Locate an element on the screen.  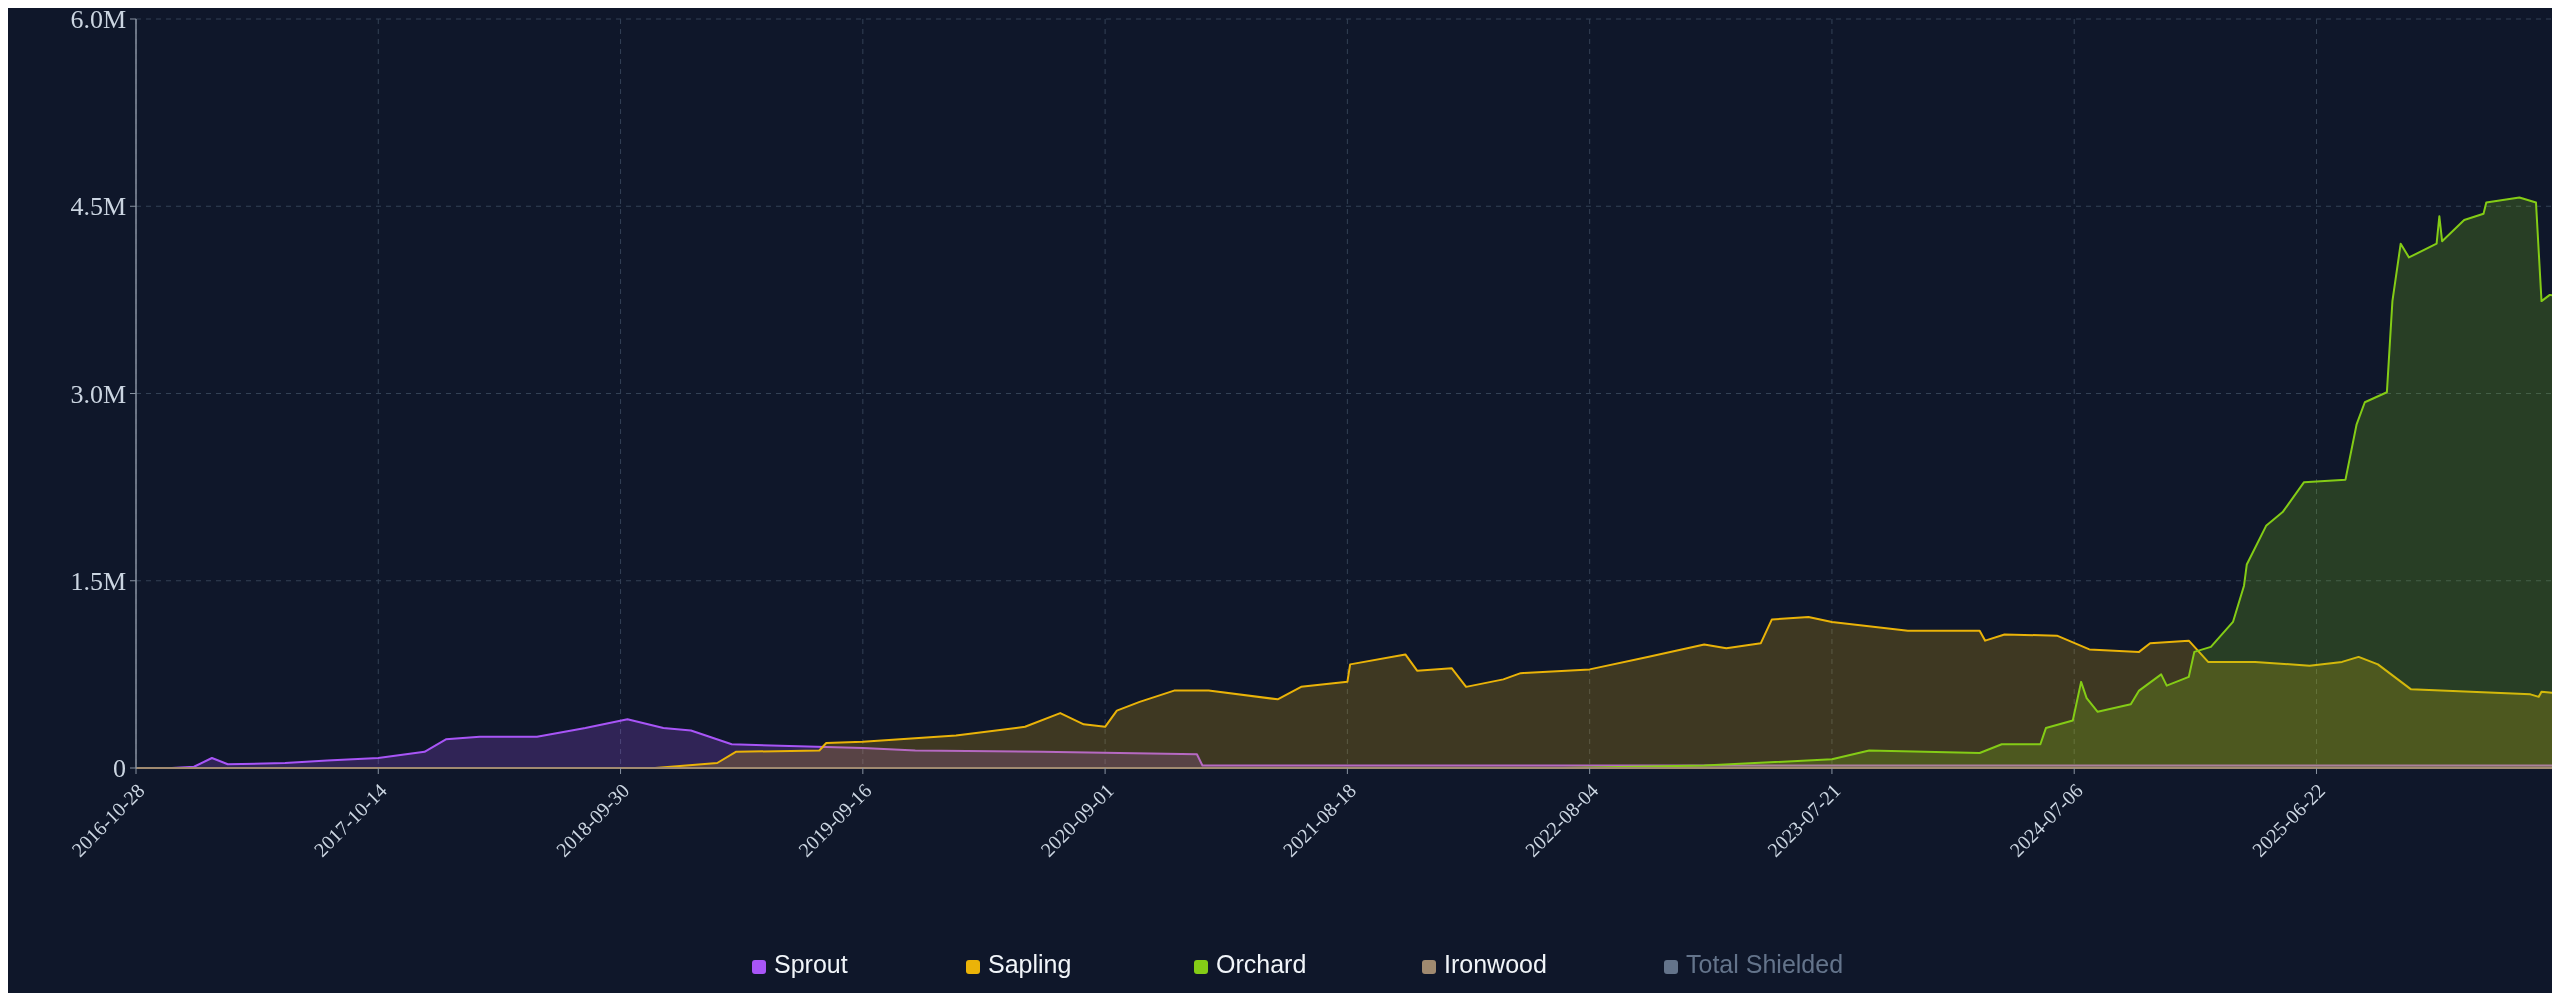
y-tick-label: 0 is located at coordinates (119, 769).